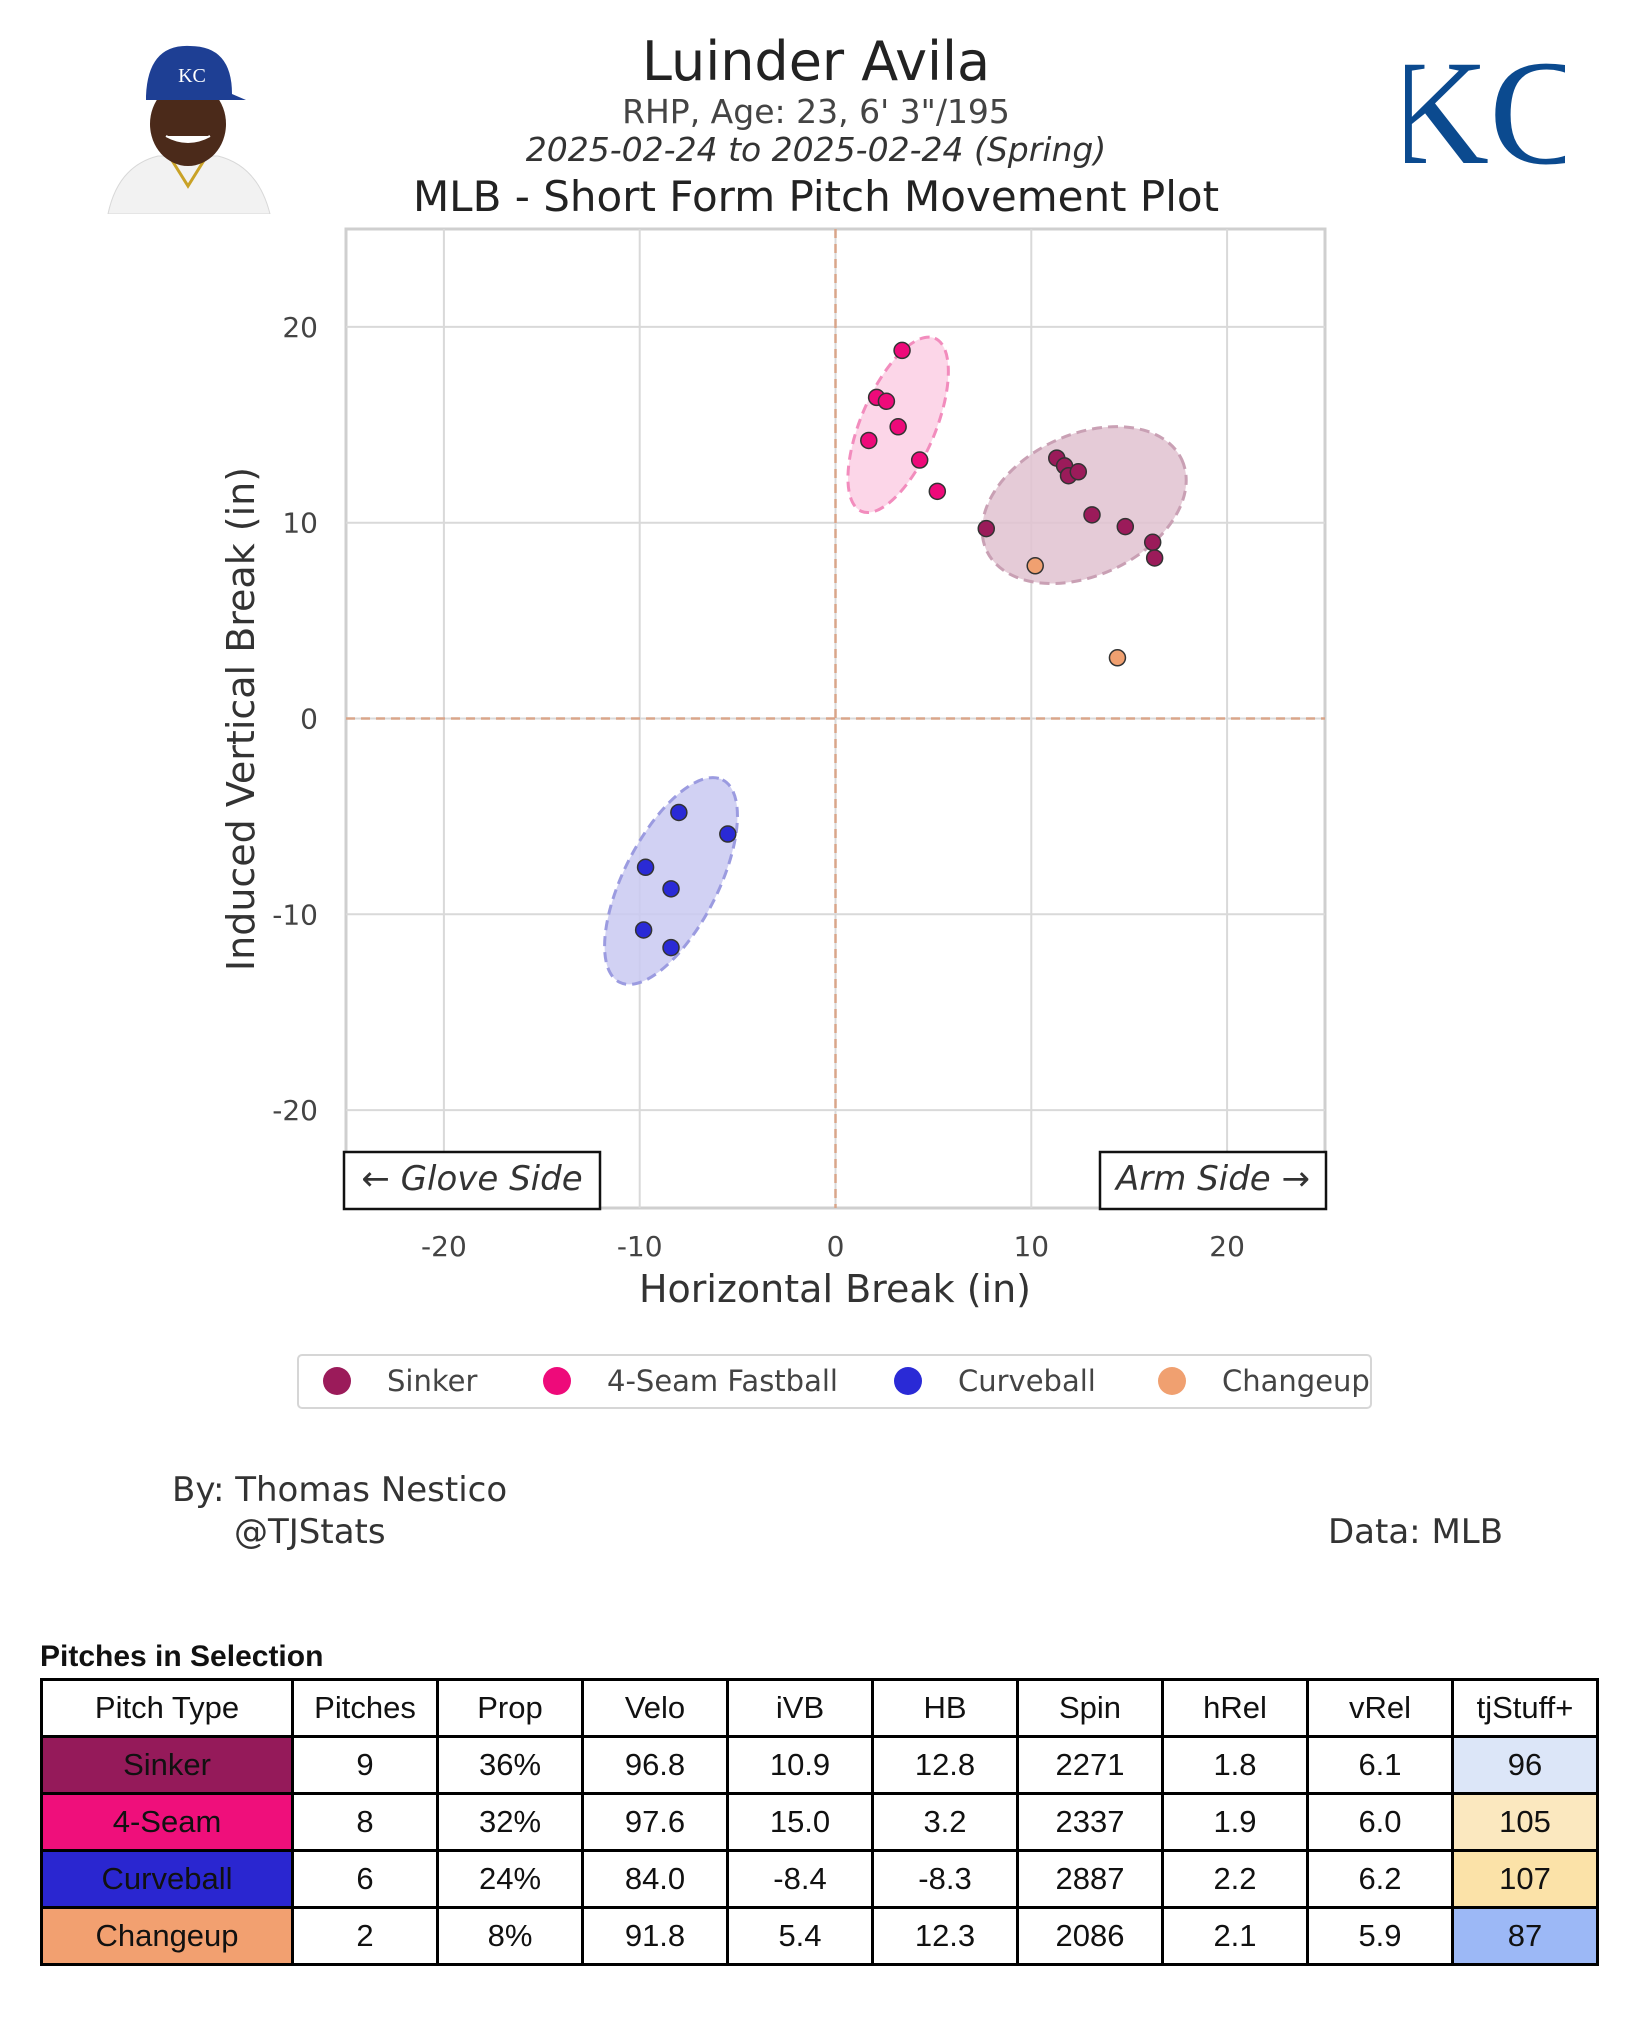  Describe the element at coordinates (945, 1765) in the screenshot. I see `table-cell: 12.8` at that location.